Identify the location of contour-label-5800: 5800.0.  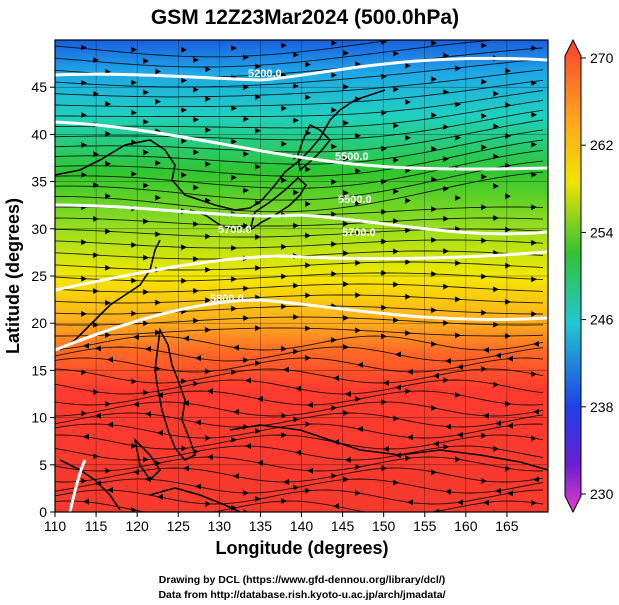
(227, 299).